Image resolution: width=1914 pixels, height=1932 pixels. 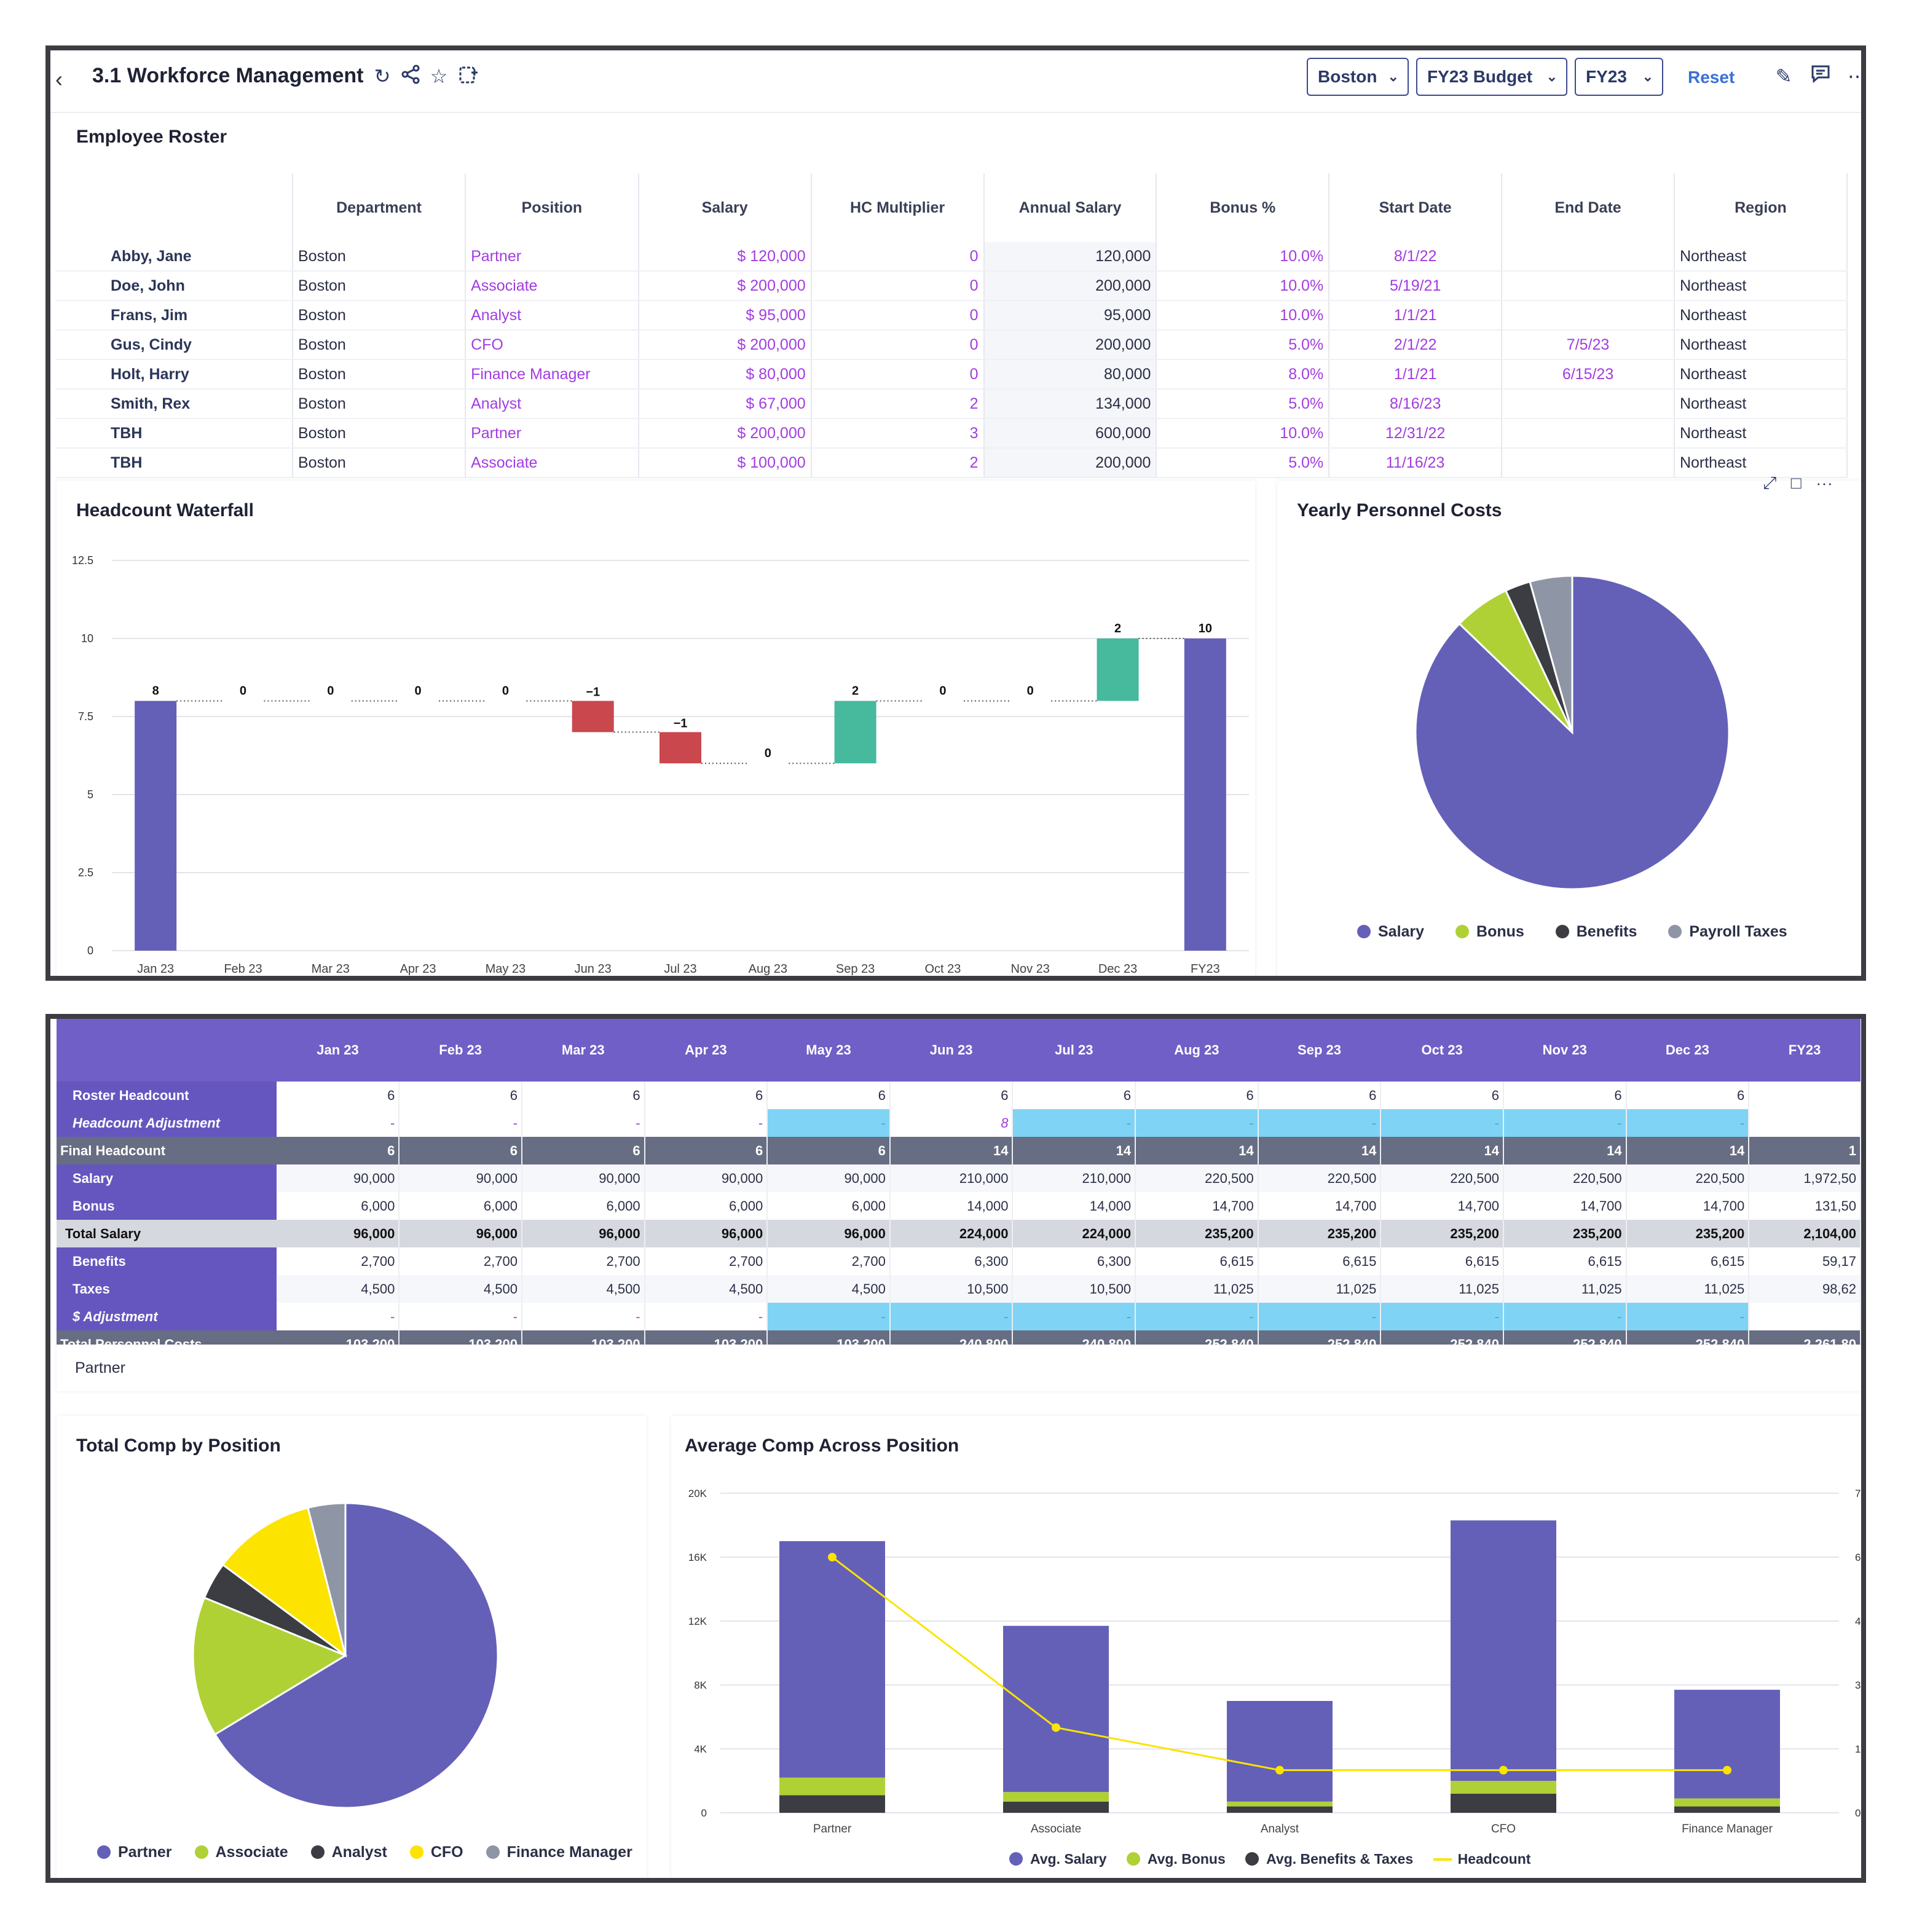 I want to click on roster-start-cell: 5/19/21, so click(x=1416, y=286).